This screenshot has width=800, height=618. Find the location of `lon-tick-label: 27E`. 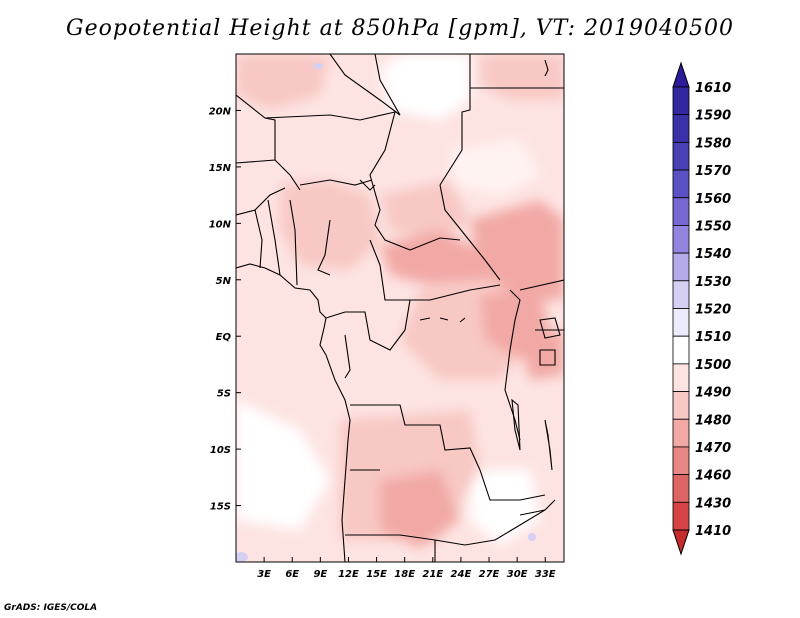

lon-tick-label: 27E is located at coordinates (489, 574).